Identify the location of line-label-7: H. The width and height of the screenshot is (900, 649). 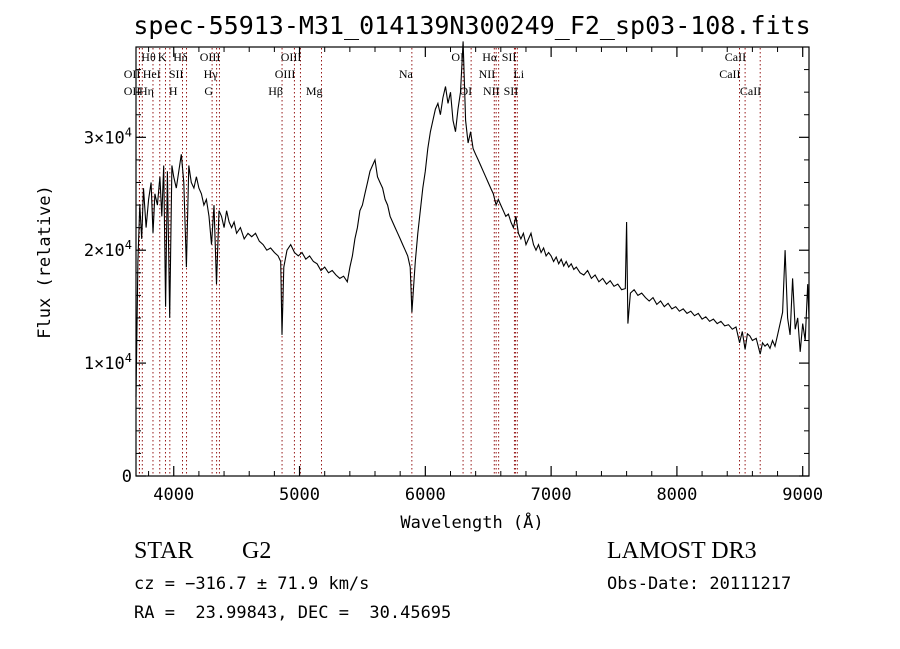
(173, 91).